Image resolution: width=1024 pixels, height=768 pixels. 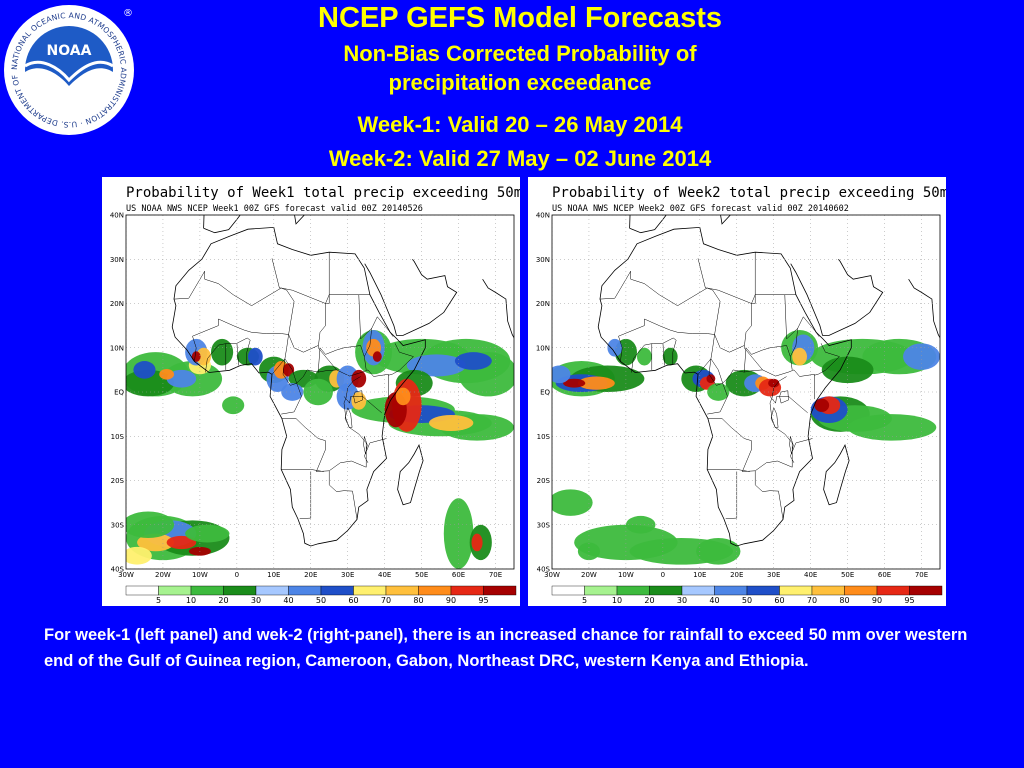 I want to click on lat-tick-label: 40S, so click(x=118, y=570).